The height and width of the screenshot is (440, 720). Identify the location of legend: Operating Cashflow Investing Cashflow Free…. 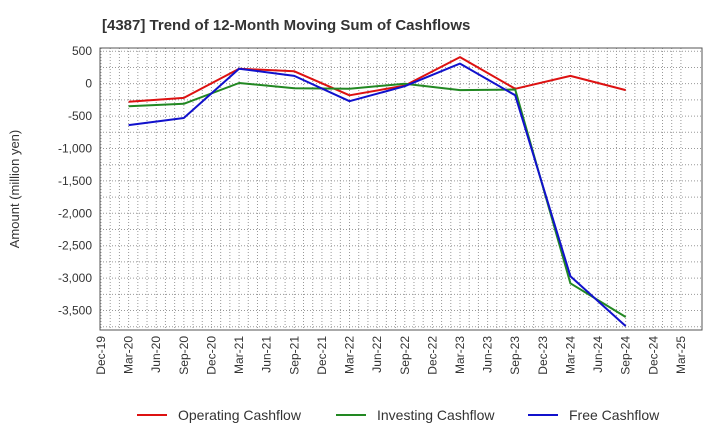
(398, 415).